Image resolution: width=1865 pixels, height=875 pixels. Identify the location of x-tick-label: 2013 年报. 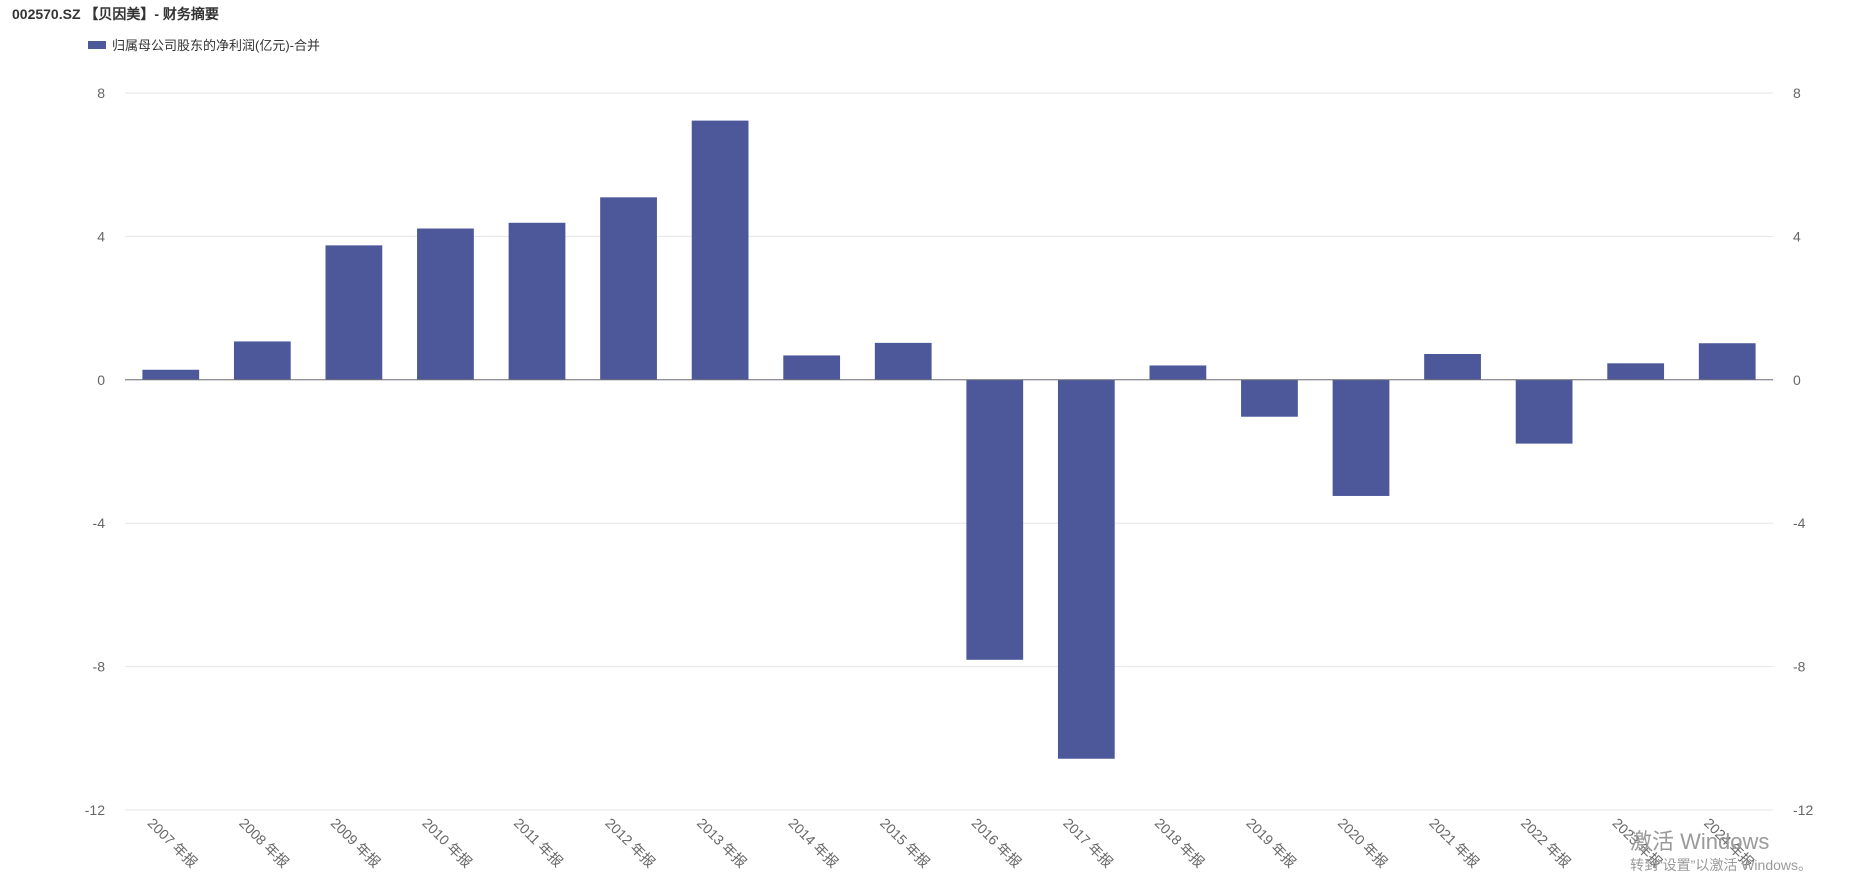
(722, 843).